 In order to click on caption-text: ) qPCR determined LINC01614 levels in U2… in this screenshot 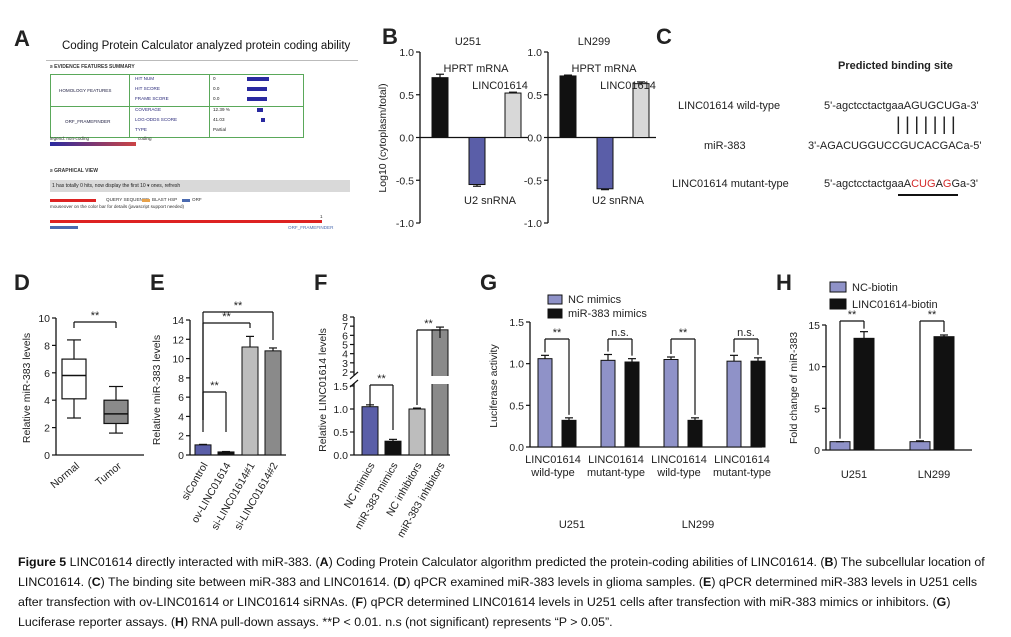, I will do `click(650, 602)`.